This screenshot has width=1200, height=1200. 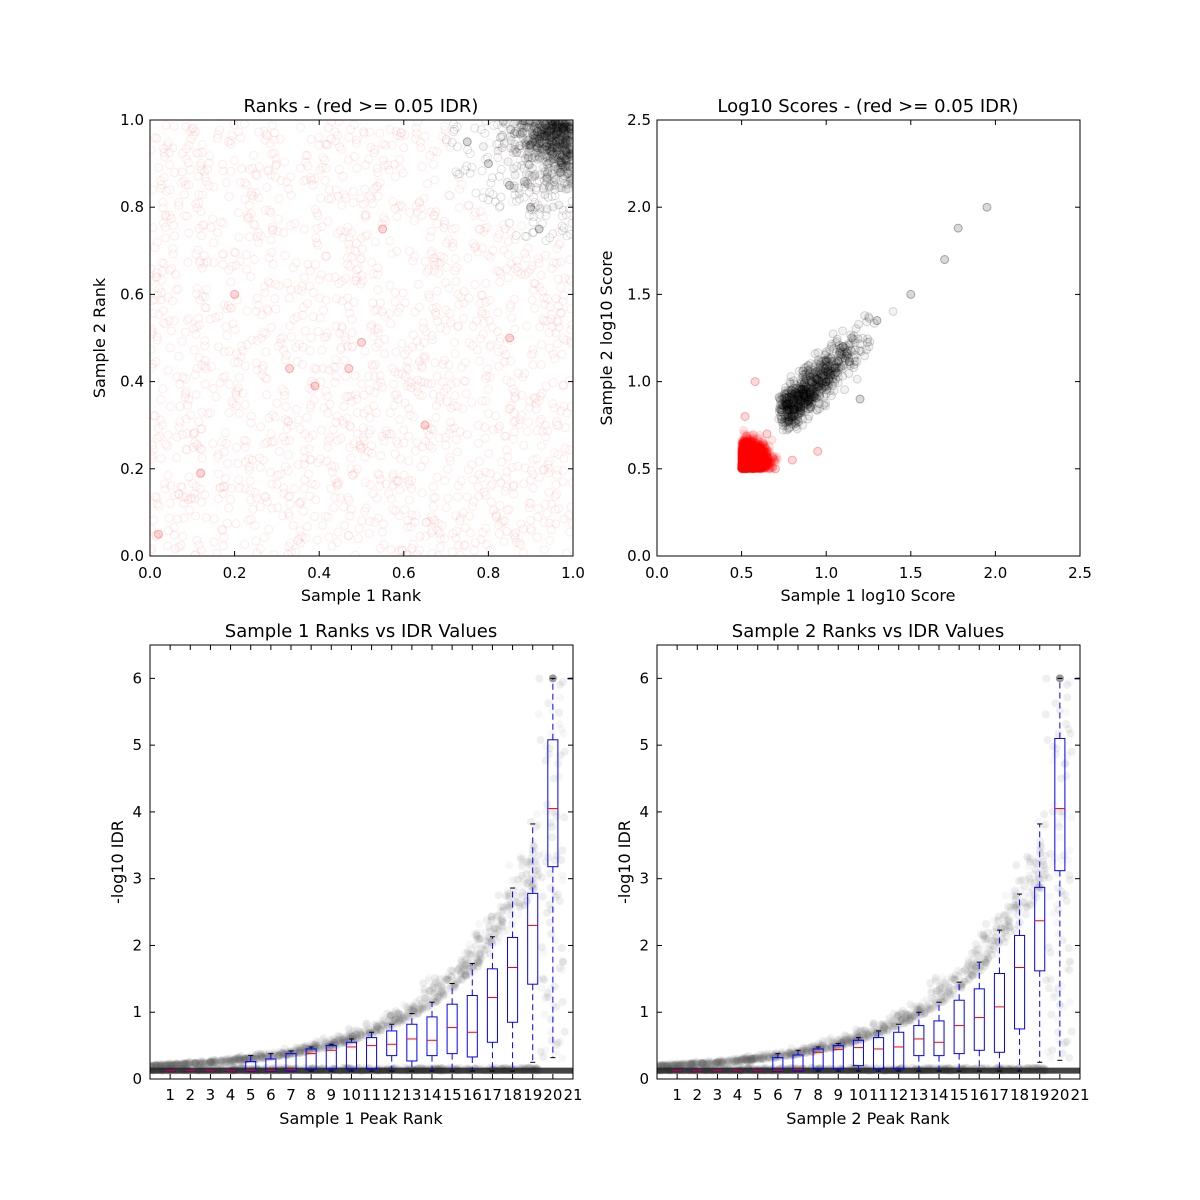 I want to click on x-tick-label: 1.0, so click(x=573, y=573).